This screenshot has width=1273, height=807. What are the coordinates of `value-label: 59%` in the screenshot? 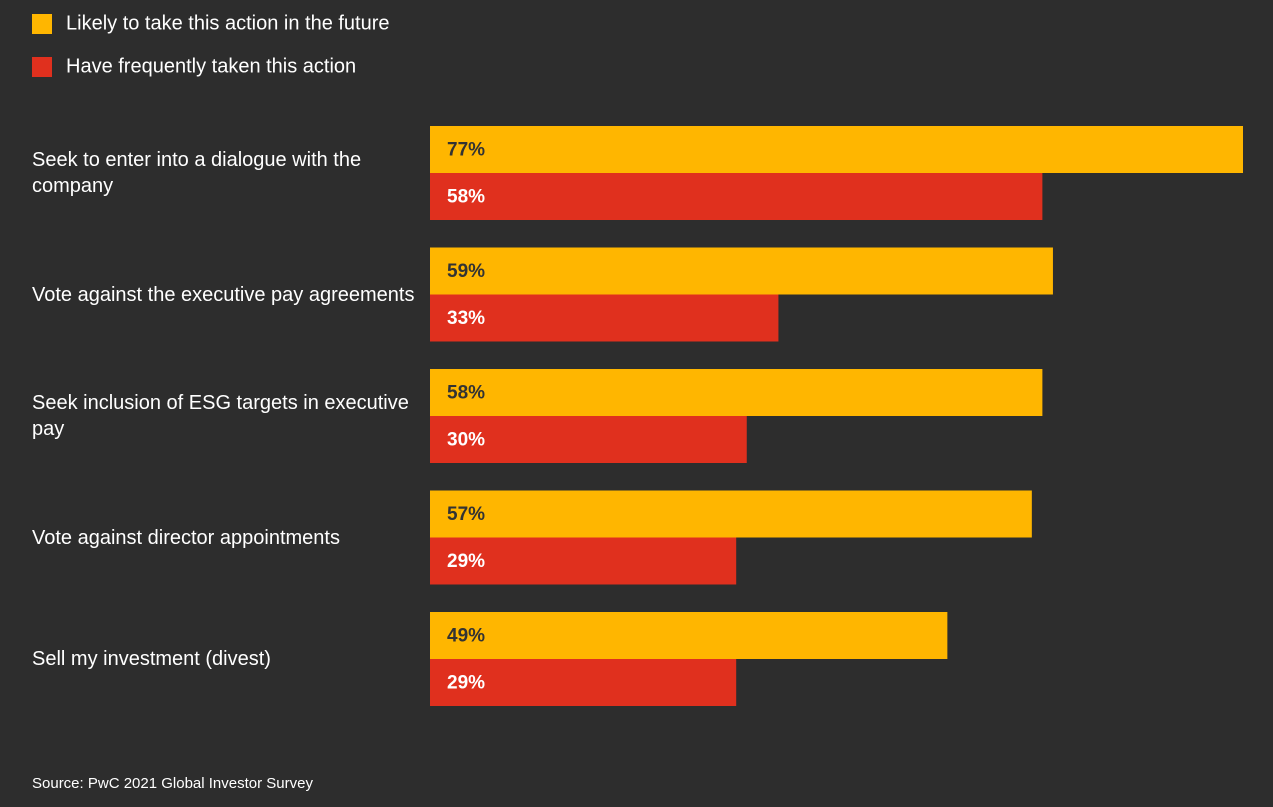 It's located at (466, 271).